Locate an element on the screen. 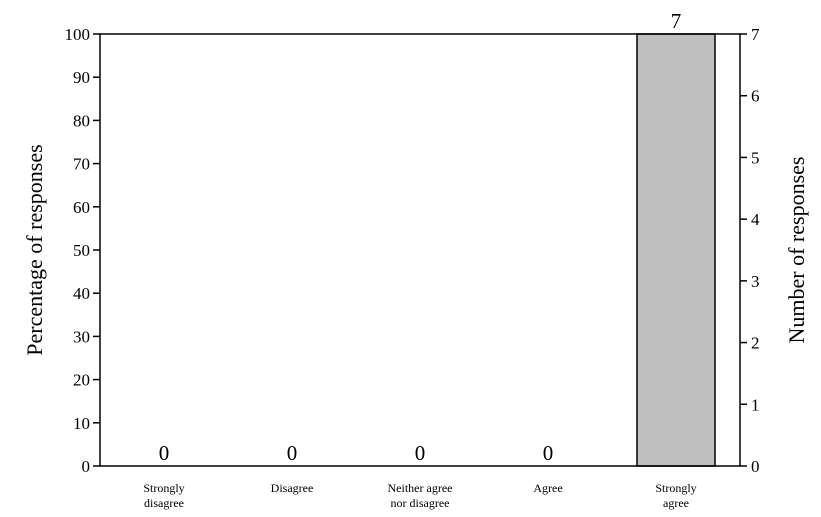 This screenshot has width=821, height=517. left-axis: 0 10 20 30 40 50 60 70 80 90 100 is located at coordinates (82, 250).